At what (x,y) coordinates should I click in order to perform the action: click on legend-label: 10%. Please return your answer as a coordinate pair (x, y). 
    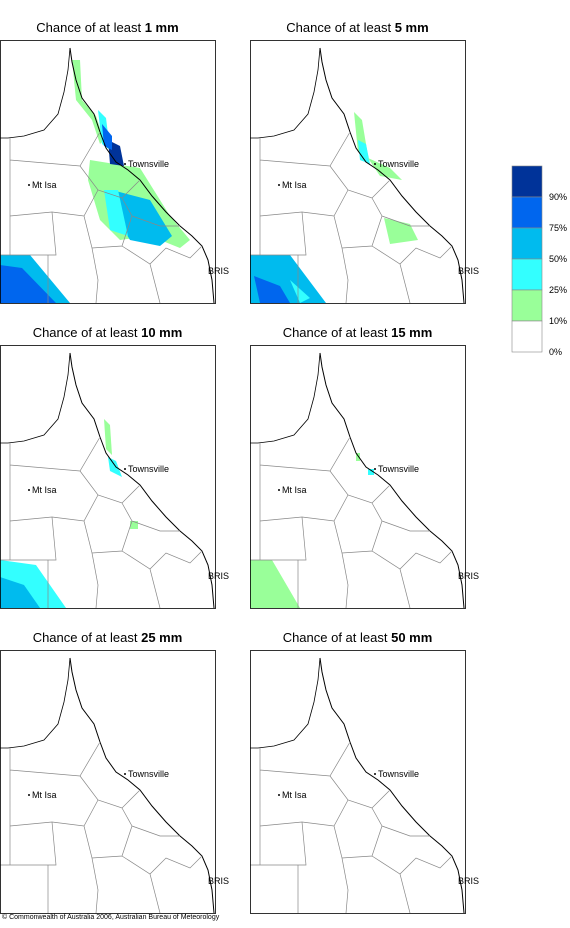
    Looking at the image, I should click on (558, 321).